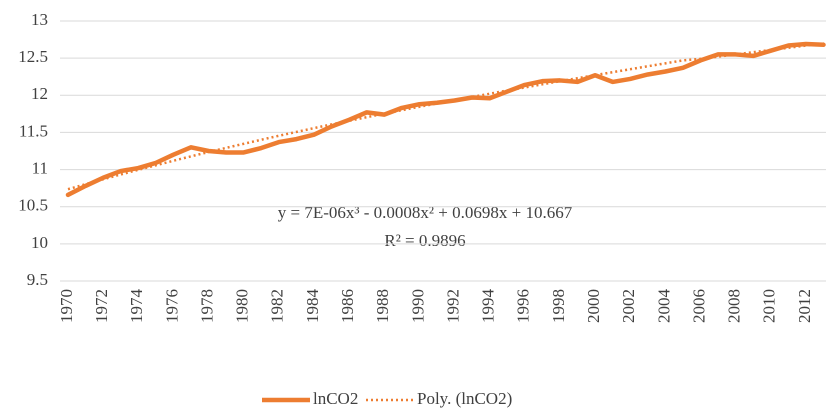  What do you see at coordinates (33, 56) in the screenshot?
I see `y-tick-label: 12.5` at bounding box center [33, 56].